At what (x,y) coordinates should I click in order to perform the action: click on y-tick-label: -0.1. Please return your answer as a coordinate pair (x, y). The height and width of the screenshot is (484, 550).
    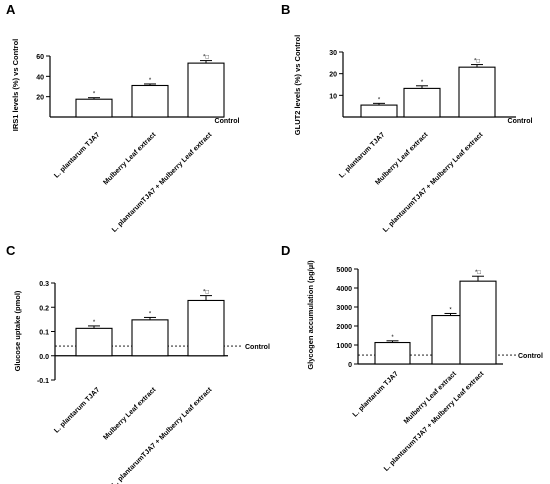
    Looking at the image, I should click on (43, 381).